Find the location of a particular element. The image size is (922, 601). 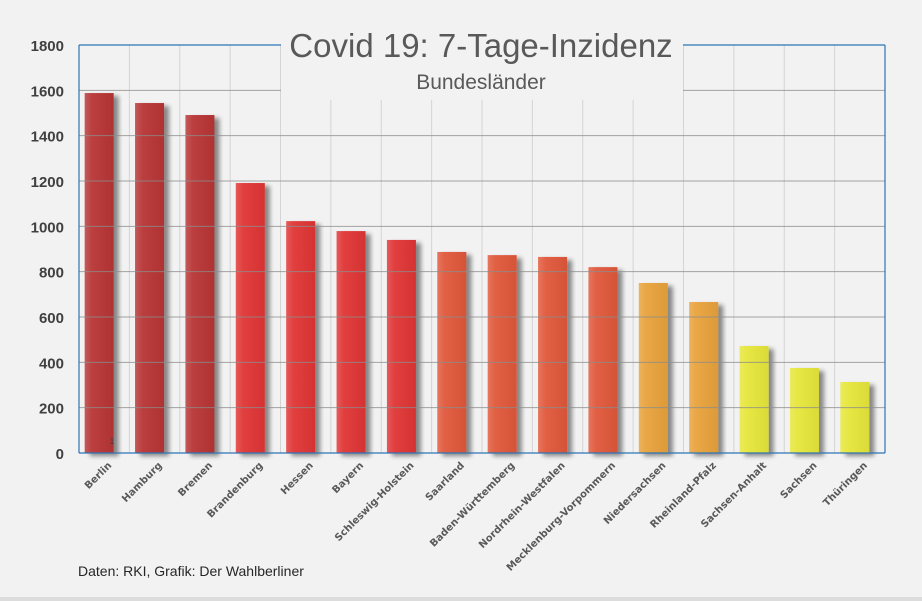

y-tick-label: 600 is located at coordinates (51, 318).